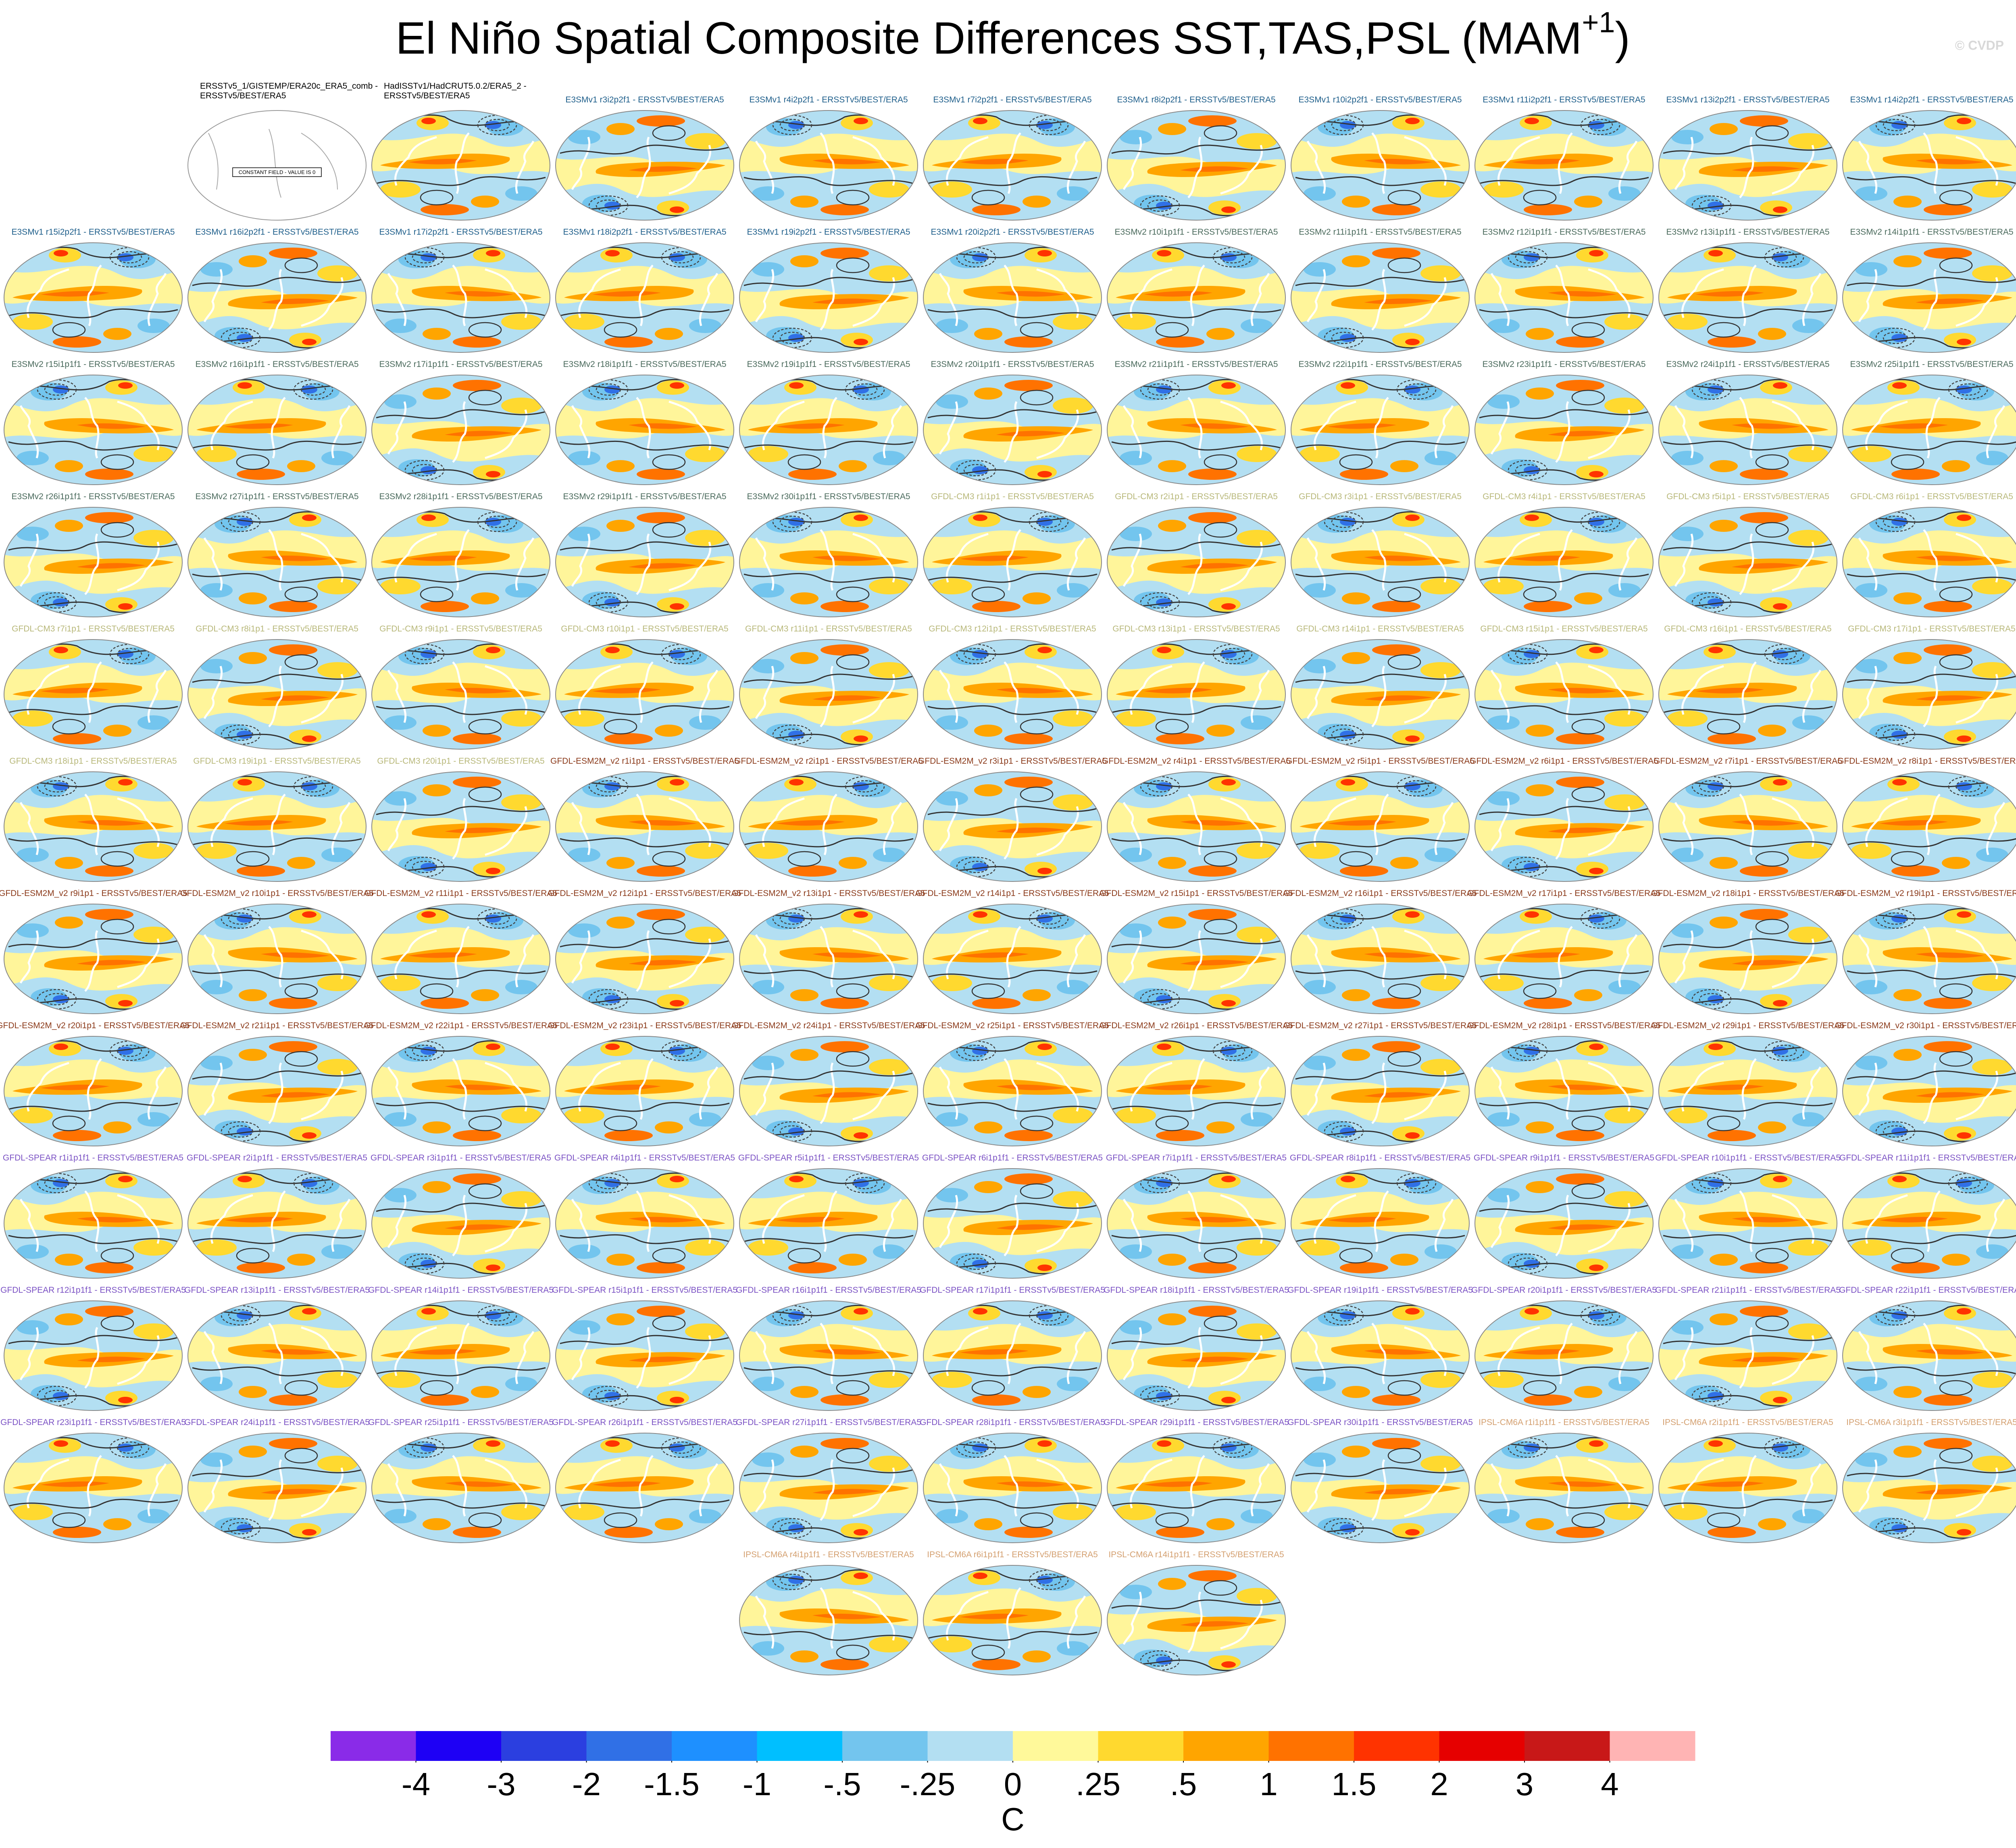 Image resolution: width=2016 pixels, height=1848 pixels. What do you see at coordinates (460, 819) in the screenshot?
I see `map-panel: GFDL-CM3 r20i1p1 - ERSSTv5/BEST/ERA5` at bounding box center [460, 819].